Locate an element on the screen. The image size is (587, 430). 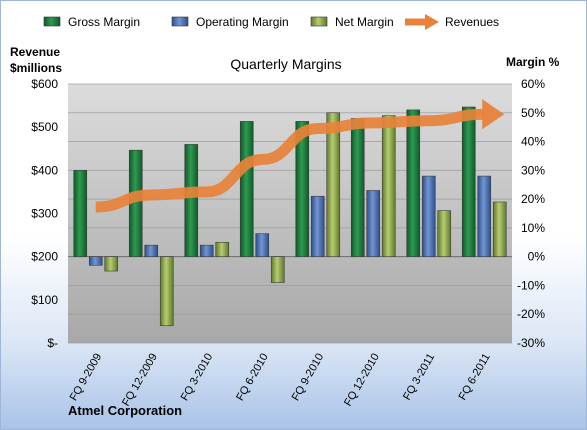
right-tick-label: 0% is located at coordinates (537, 257).